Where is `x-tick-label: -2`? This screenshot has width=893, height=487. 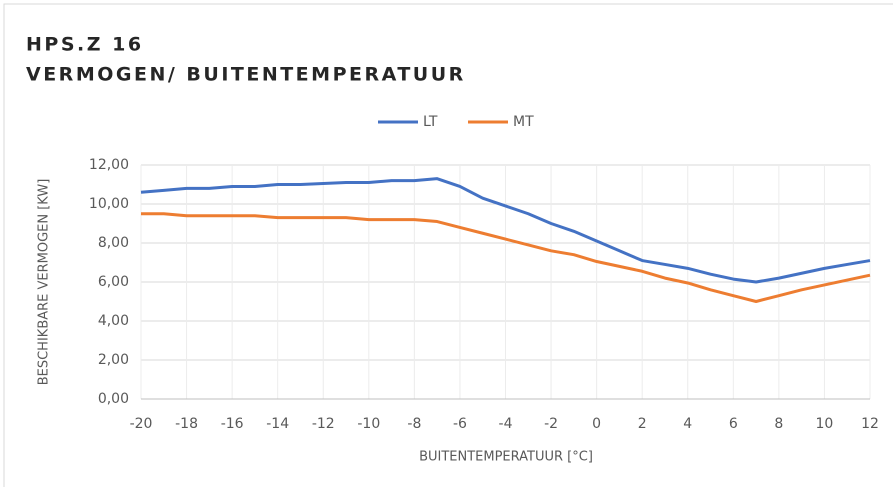 x-tick-label: -2 is located at coordinates (551, 424).